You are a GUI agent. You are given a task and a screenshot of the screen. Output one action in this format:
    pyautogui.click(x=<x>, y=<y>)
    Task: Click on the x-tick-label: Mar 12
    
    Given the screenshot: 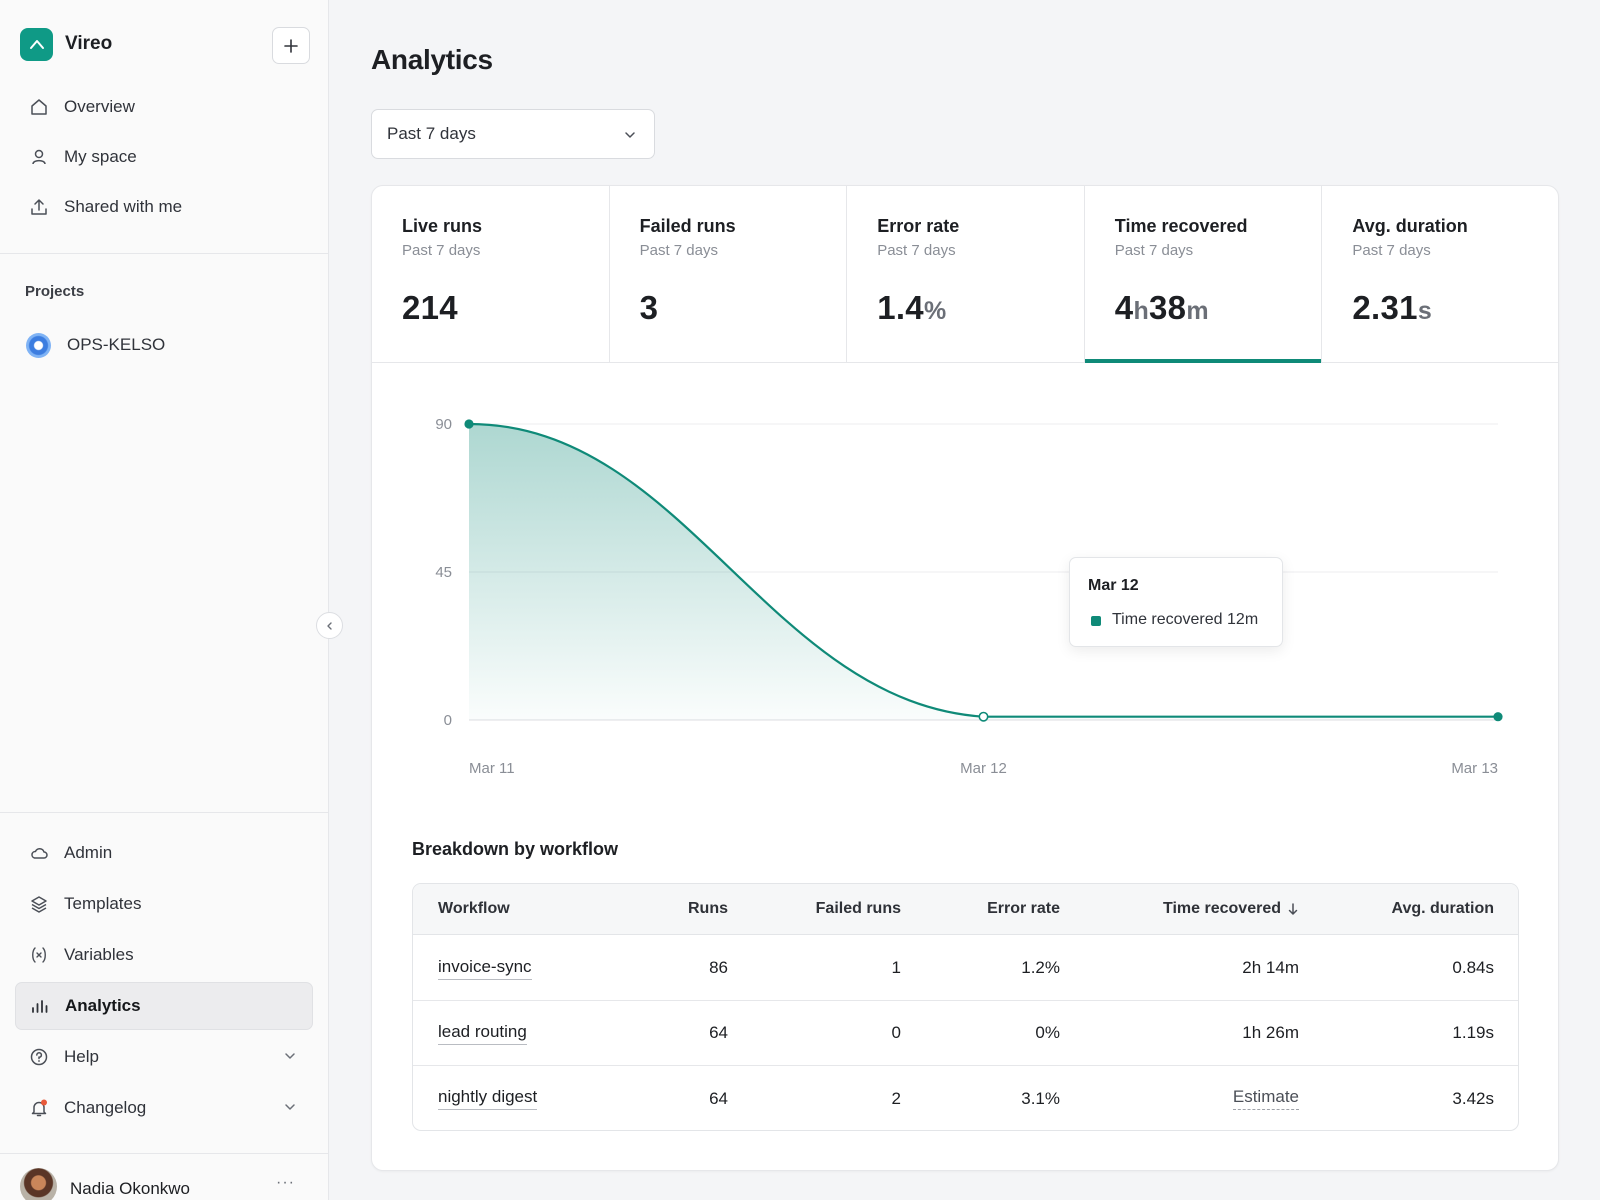 What is the action you would take?
    pyautogui.click(x=983, y=768)
    